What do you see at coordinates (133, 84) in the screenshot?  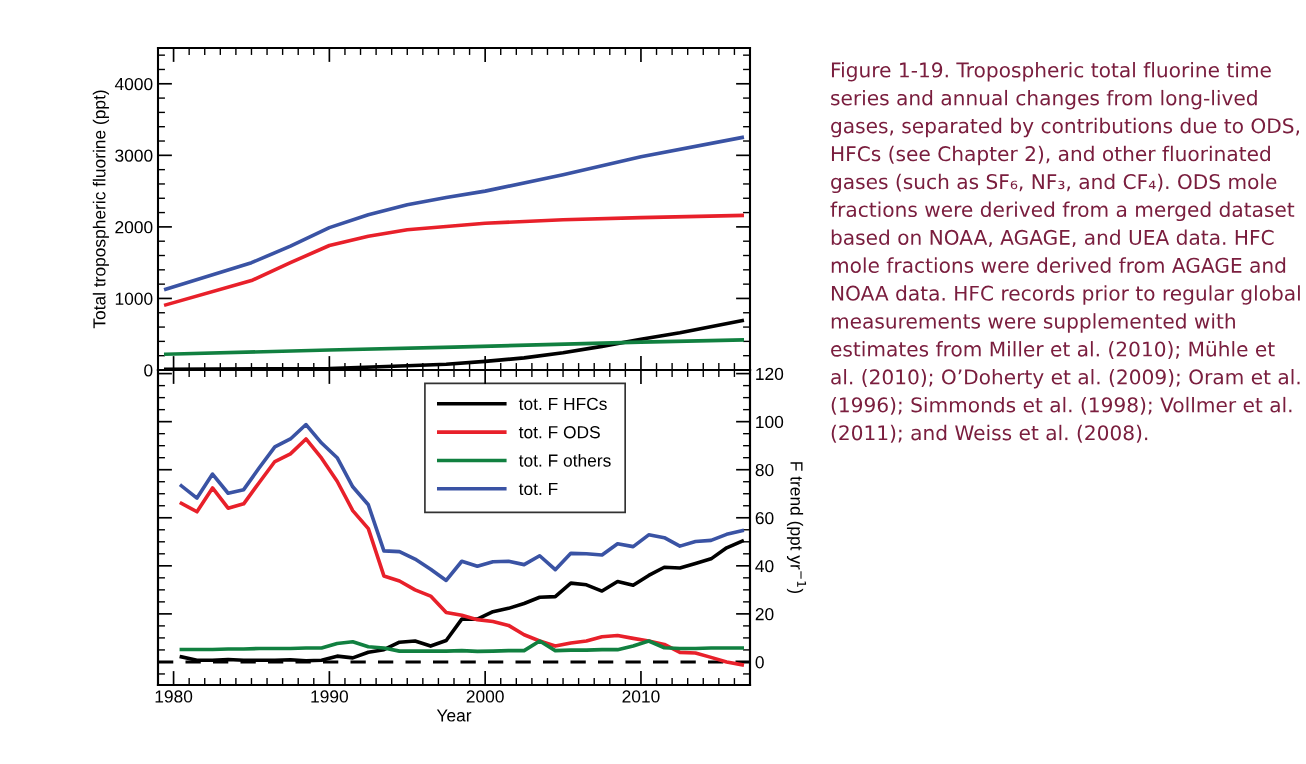 I see `y-tick-label: 4000` at bounding box center [133, 84].